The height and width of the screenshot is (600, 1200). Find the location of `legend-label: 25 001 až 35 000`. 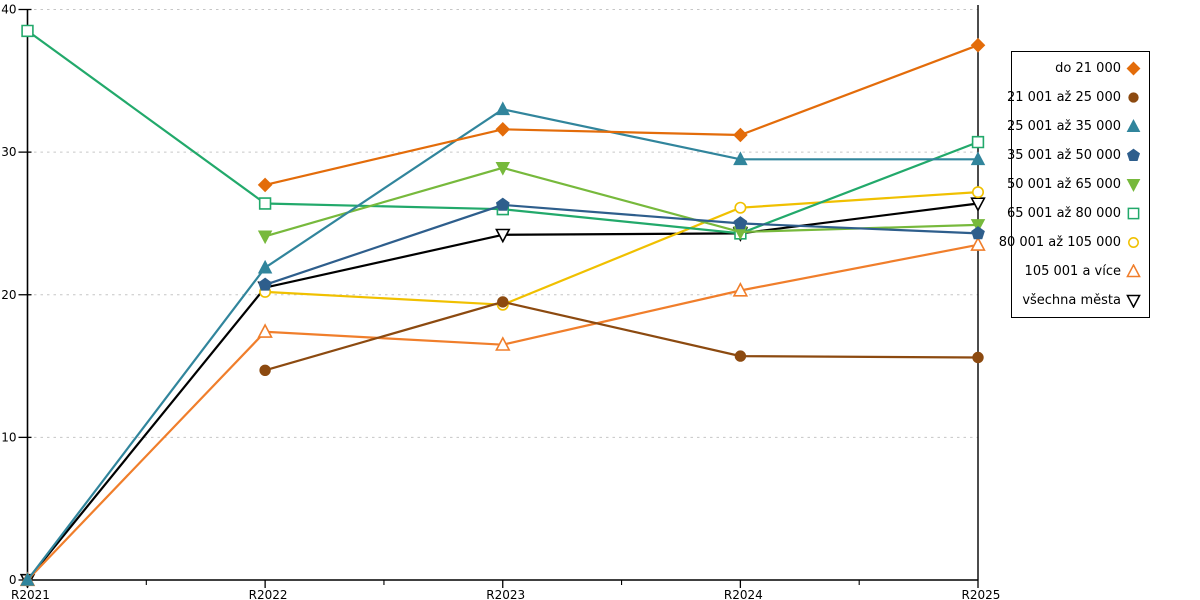

legend-label: 25 001 až 35 000 is located at coordinates (1063, 126).